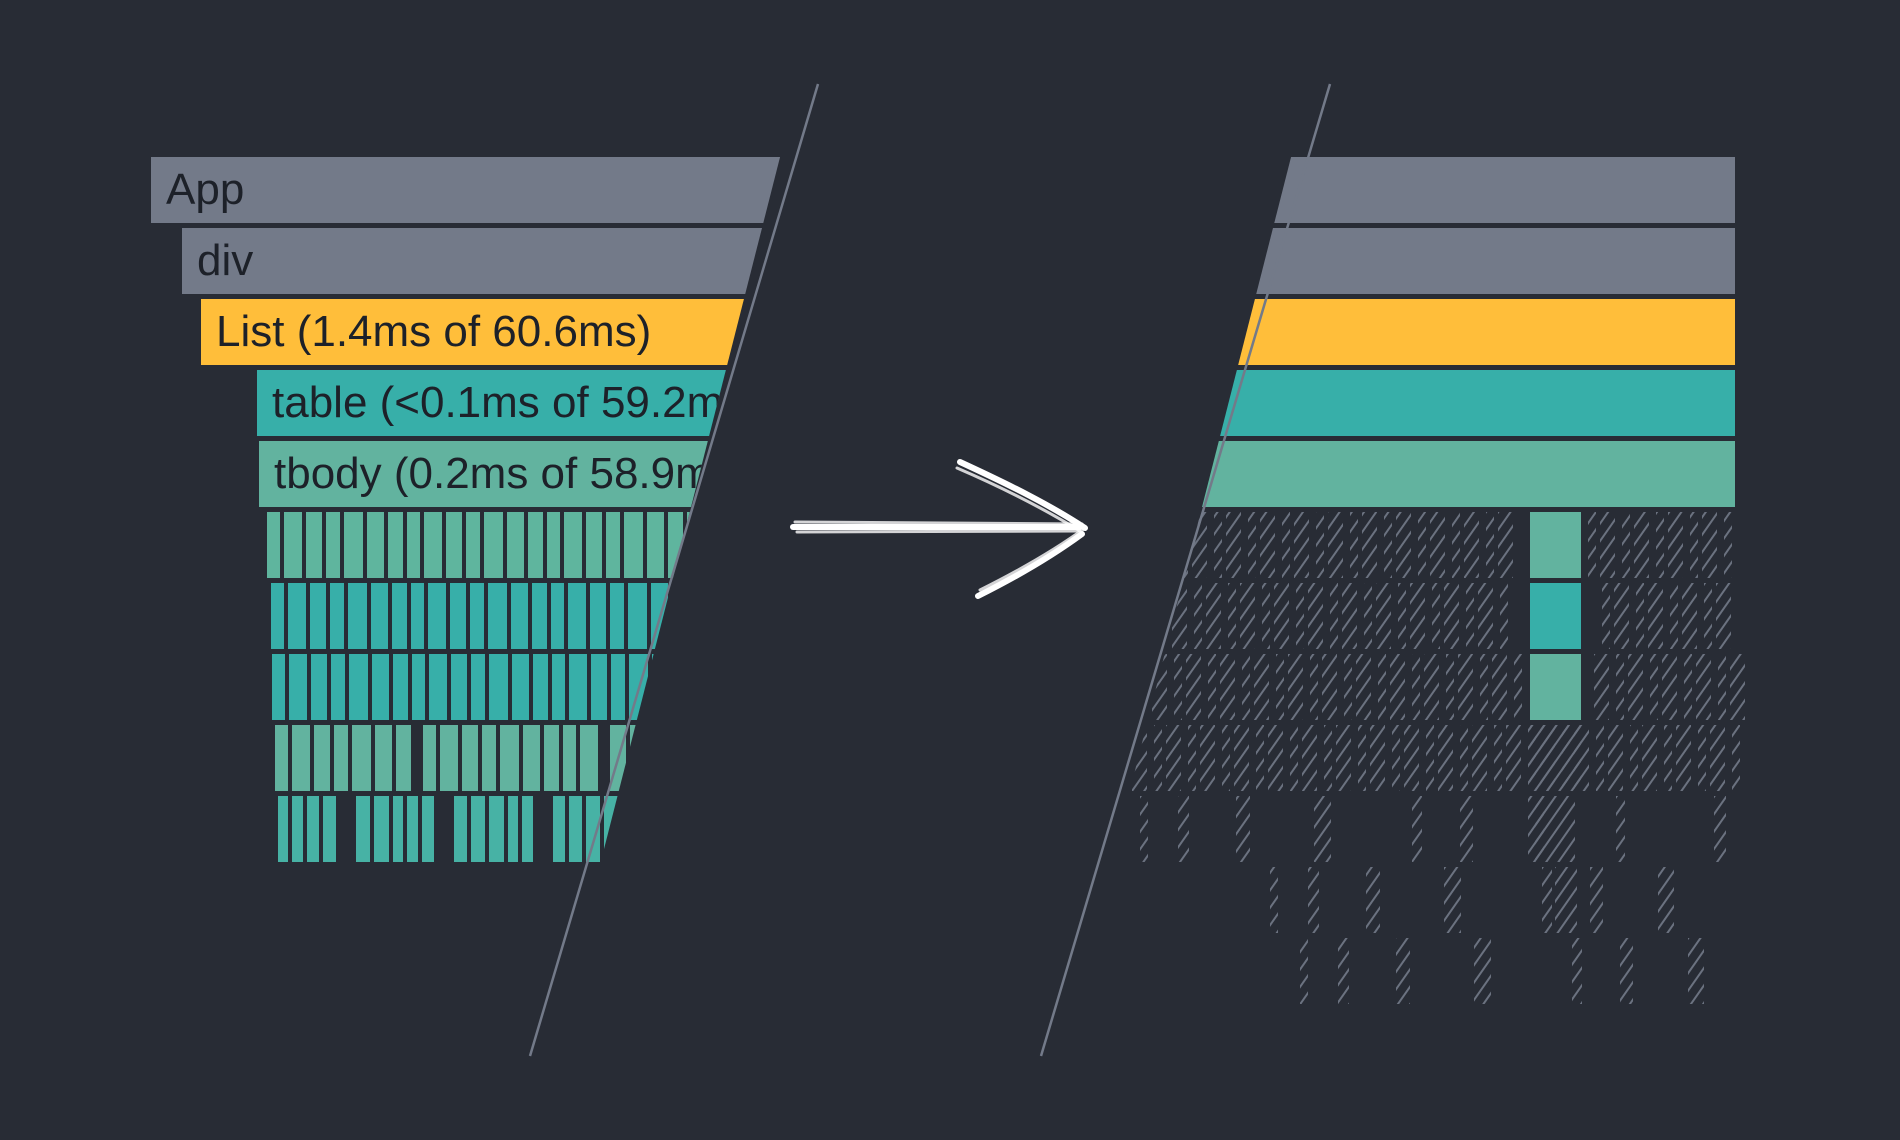 This screenshot has width=1900, height=1140. I want to click on app-label: App, so click(205, 189).